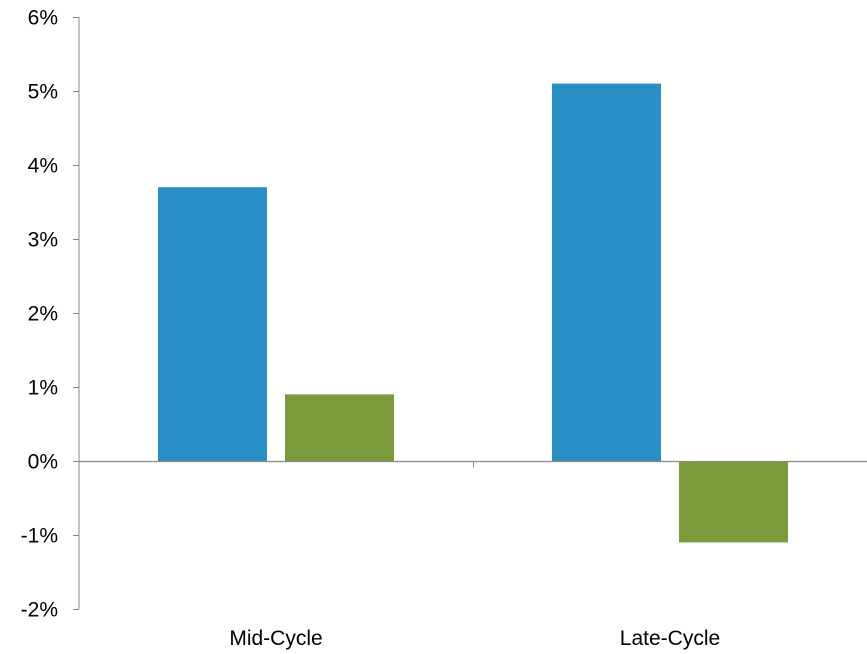 The image size is (867, 654). What do you see at coordinates (43, 388) in the screenshot?
I see `y-tick-label: 1%` at bounding box center [43, 388].